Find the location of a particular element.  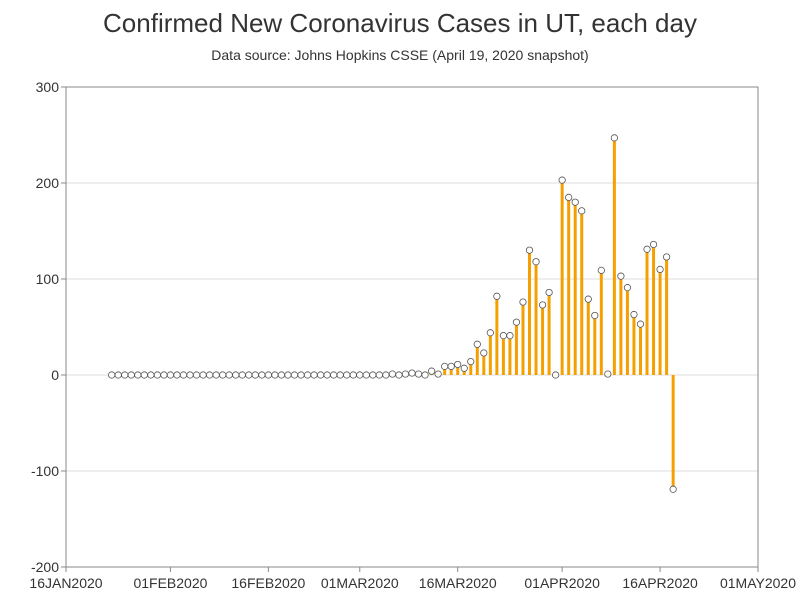

x-tick-label: 01FEB2020 is located at coordinates (170, 583).